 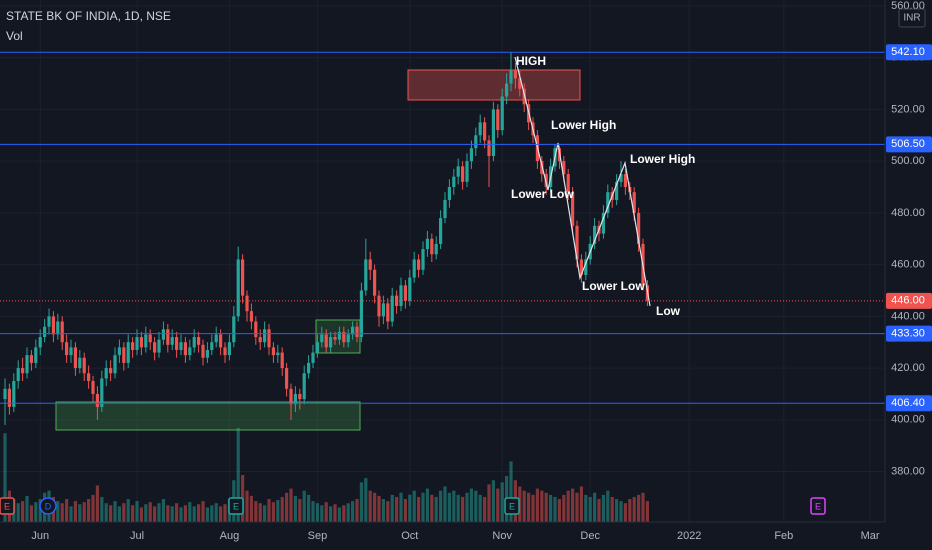 I want to click on x-tick-label: Oct, so click(x=409, y=536).